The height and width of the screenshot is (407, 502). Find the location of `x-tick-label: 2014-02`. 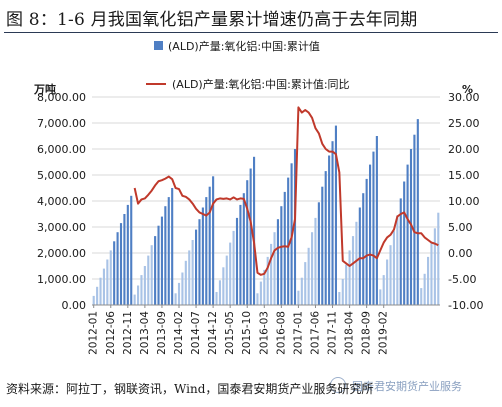

x-tick-label: 2014-02 is located at coordinates (179, 333).